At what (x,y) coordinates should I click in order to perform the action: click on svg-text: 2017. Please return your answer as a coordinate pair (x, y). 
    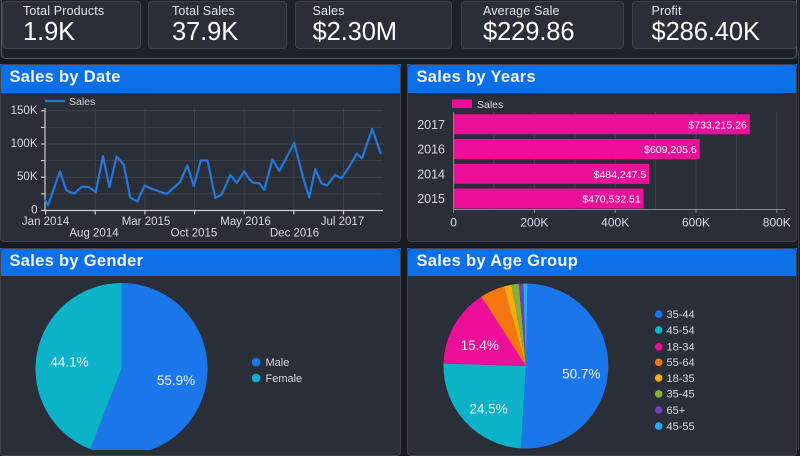
    Looking at the image, I should click on (431, 125).